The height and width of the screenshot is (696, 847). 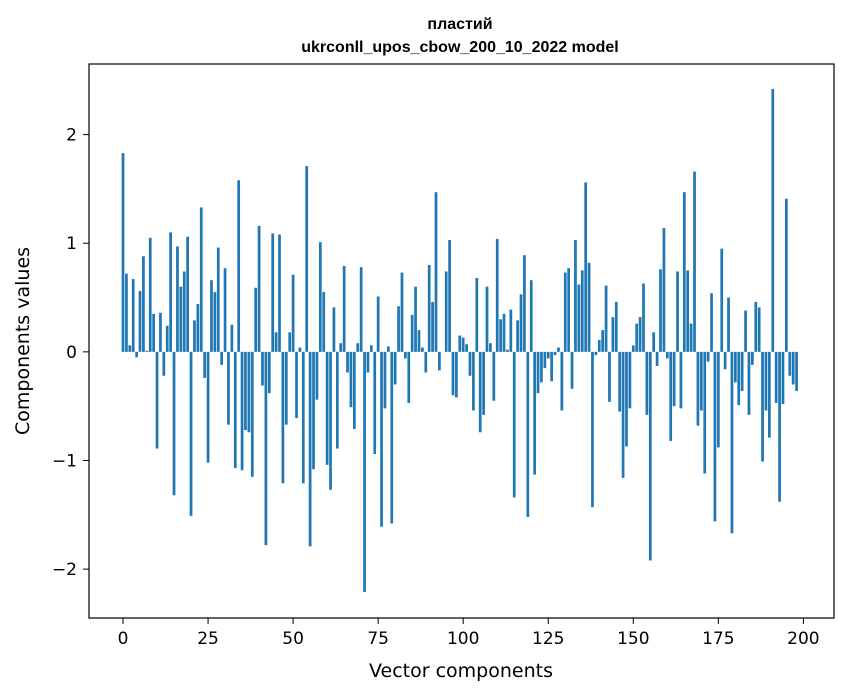 What do you see at coordinates (293, 639) in the screenshot?
I see `x-tick-label: 50` at bounding box center [293, 639].